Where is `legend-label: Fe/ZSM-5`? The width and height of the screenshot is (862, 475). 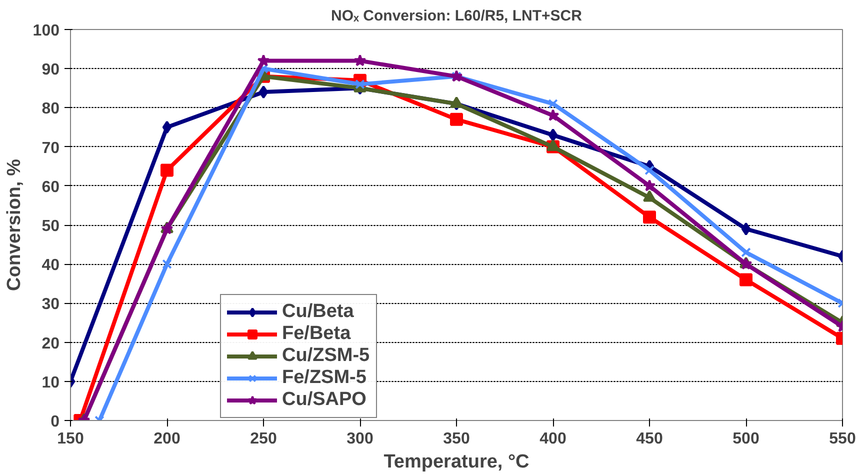 legend-label: Fe/ZSM-5 is located at coordinates (324, 378).